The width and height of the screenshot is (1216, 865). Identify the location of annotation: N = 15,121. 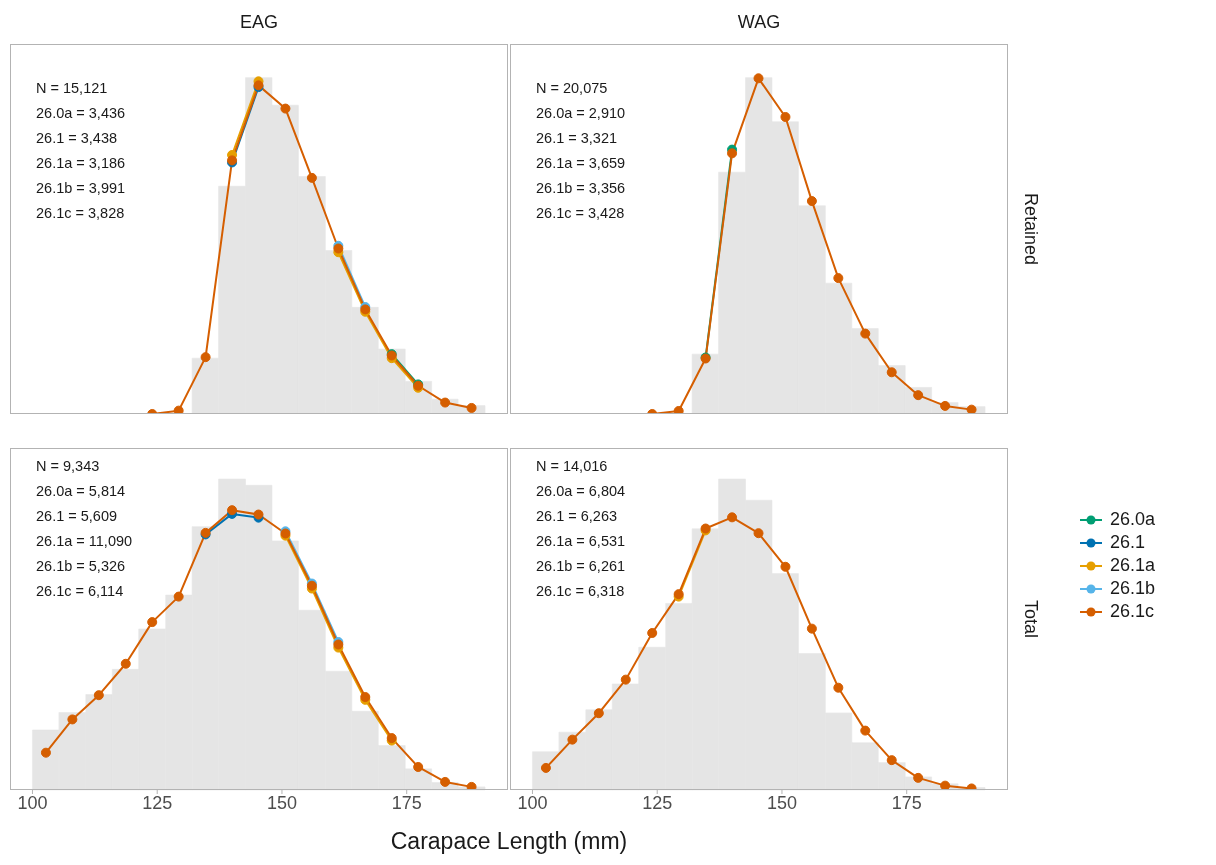
(72, 88).